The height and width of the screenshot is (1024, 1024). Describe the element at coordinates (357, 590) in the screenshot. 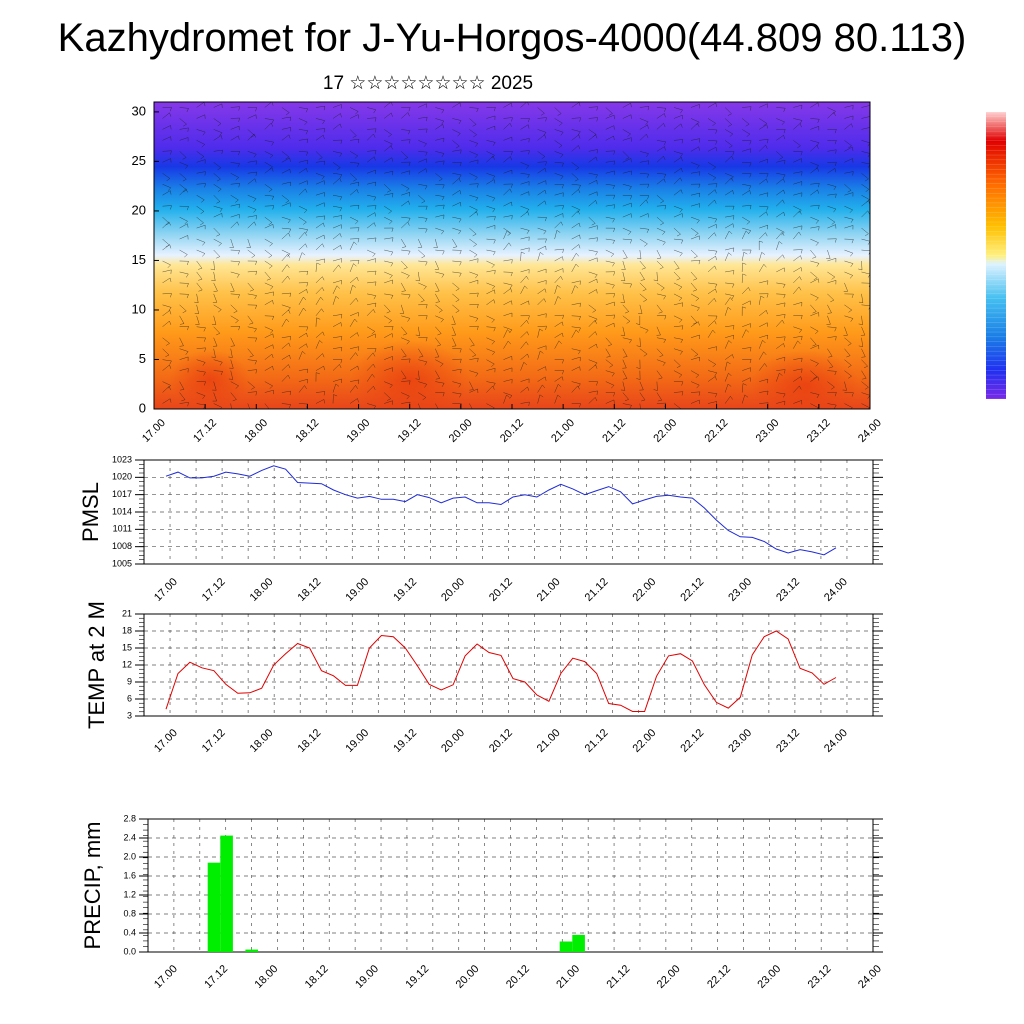

I see `pmsl-x-tick-label: 19.00` at that location.